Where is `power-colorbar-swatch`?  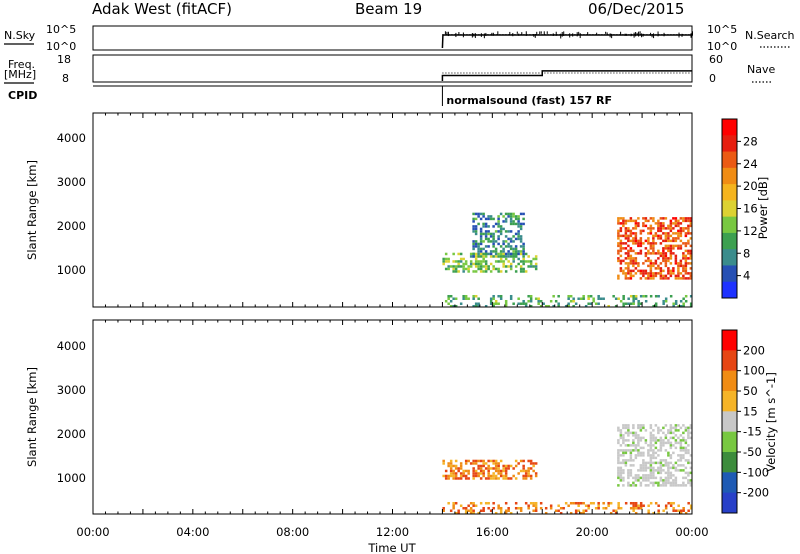
power-colorbar-swatch is located at coordinates (729, 144).